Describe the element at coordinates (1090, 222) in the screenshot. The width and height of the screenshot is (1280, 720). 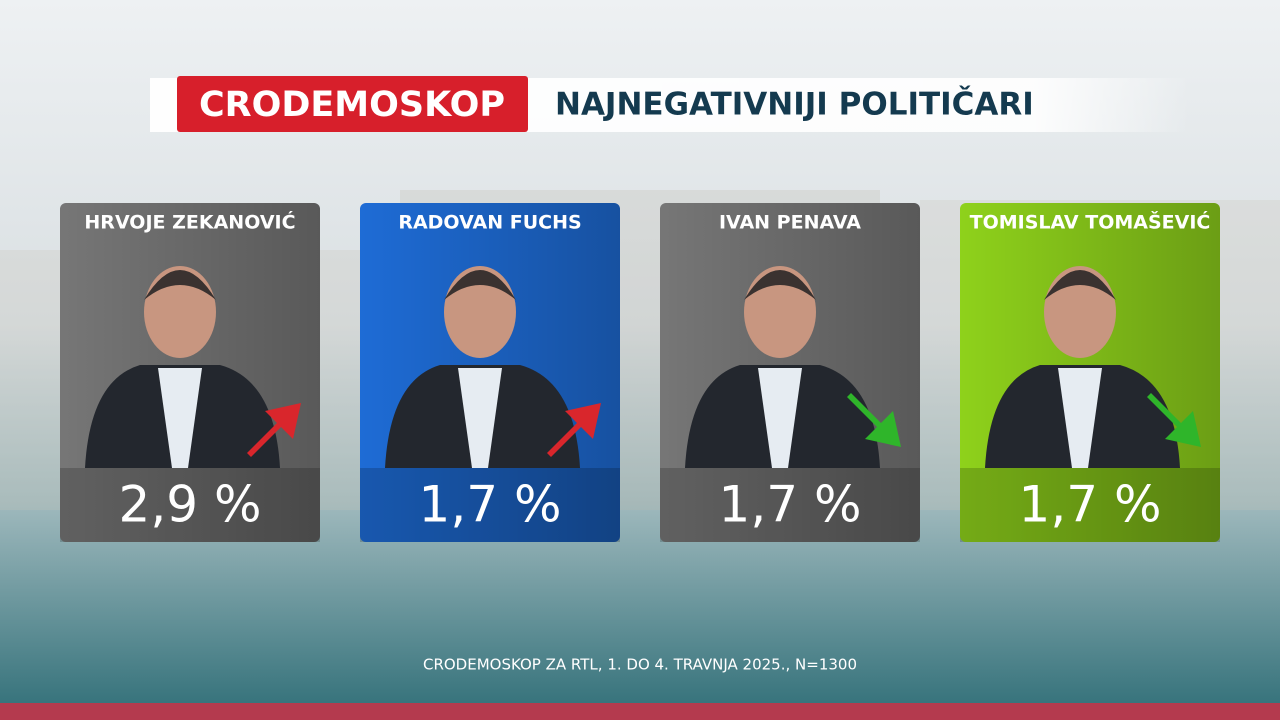
I see `person-name: TOMISLAV TOMAŠEVIĆ` at that location.